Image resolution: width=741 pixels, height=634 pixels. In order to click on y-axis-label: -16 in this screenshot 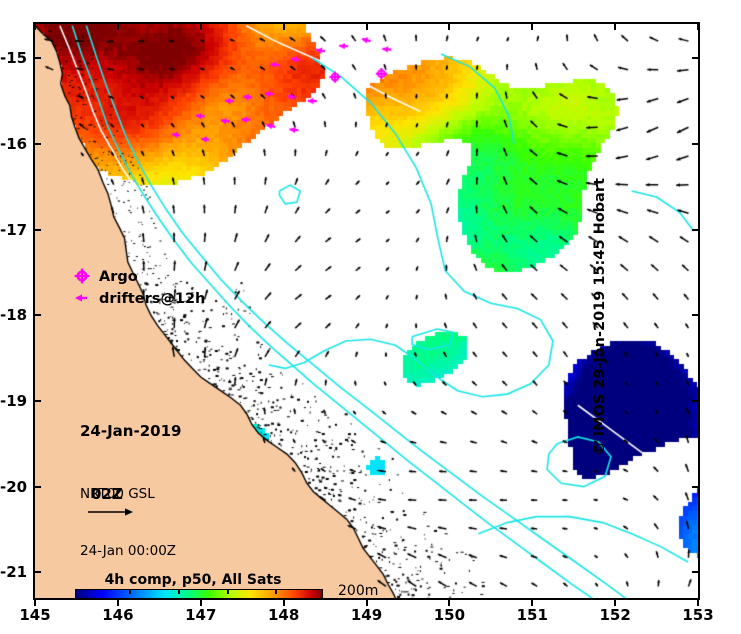, I will do `click(14, 143)`.